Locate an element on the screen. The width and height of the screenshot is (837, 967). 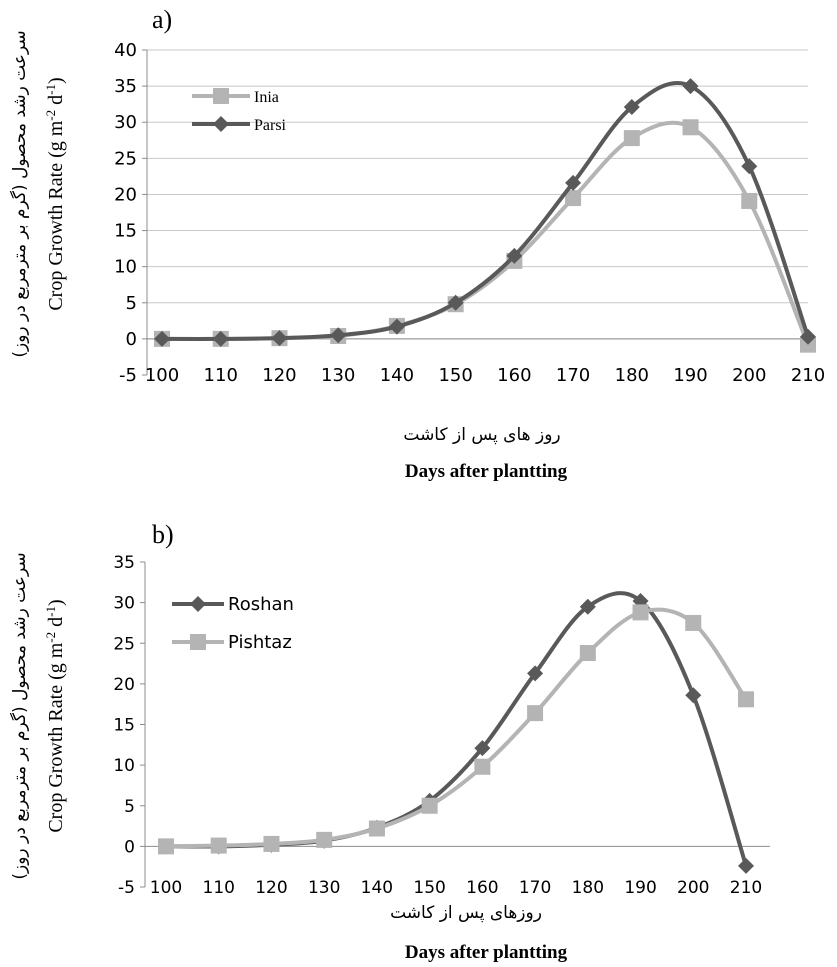
legend-item-parsi: Parsi is located at coordinates (239, 125).